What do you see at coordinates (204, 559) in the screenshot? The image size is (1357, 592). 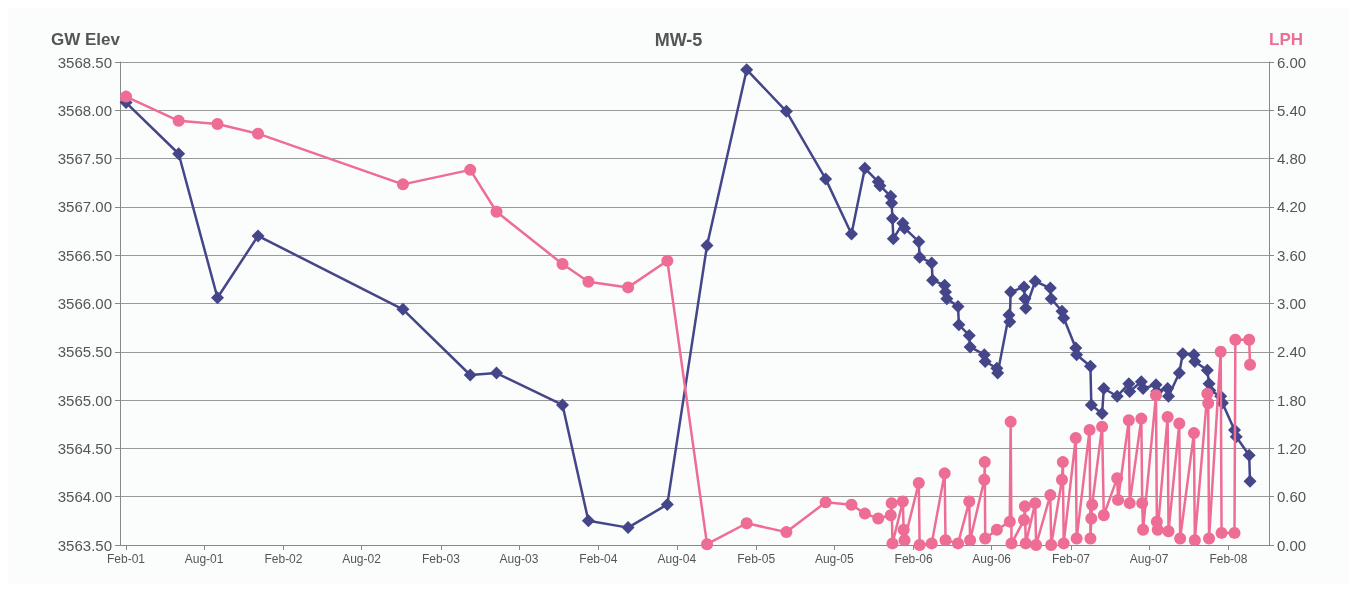 I see `x-tick-label: Aug-01` at bounding box center [204, 559].